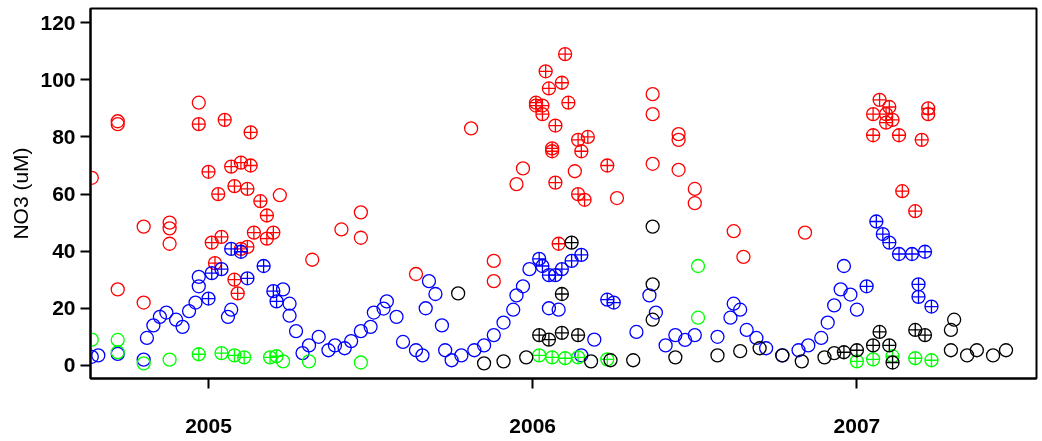 This screenshot has width=1042, height=441. I want to click on x-tick-label: 2007, so click(857, 425).